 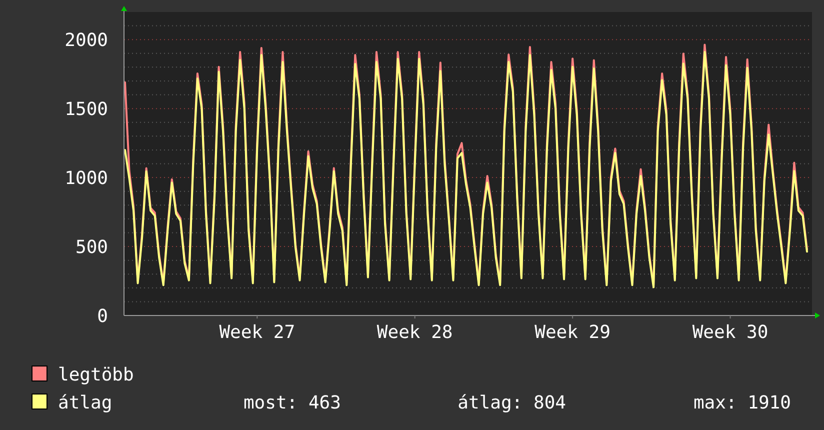 I want to click on y-tick-label: 0, so click(x=102, y=316).